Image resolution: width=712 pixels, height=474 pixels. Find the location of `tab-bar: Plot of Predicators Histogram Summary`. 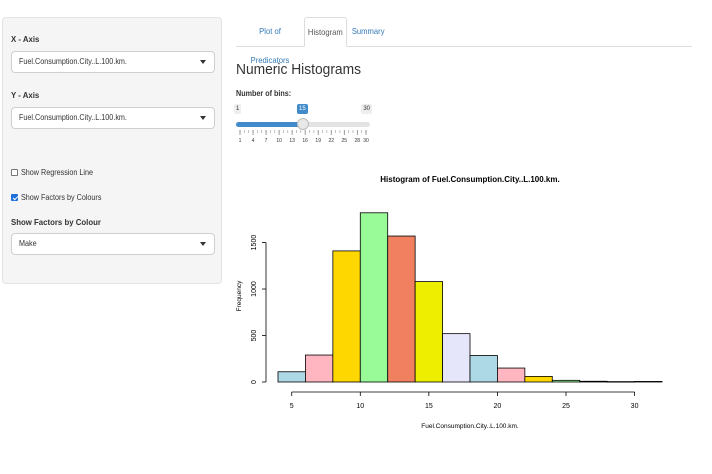

tab-bar: Plot of Predicators Histogram Summary is located at coordinates (464, 41).